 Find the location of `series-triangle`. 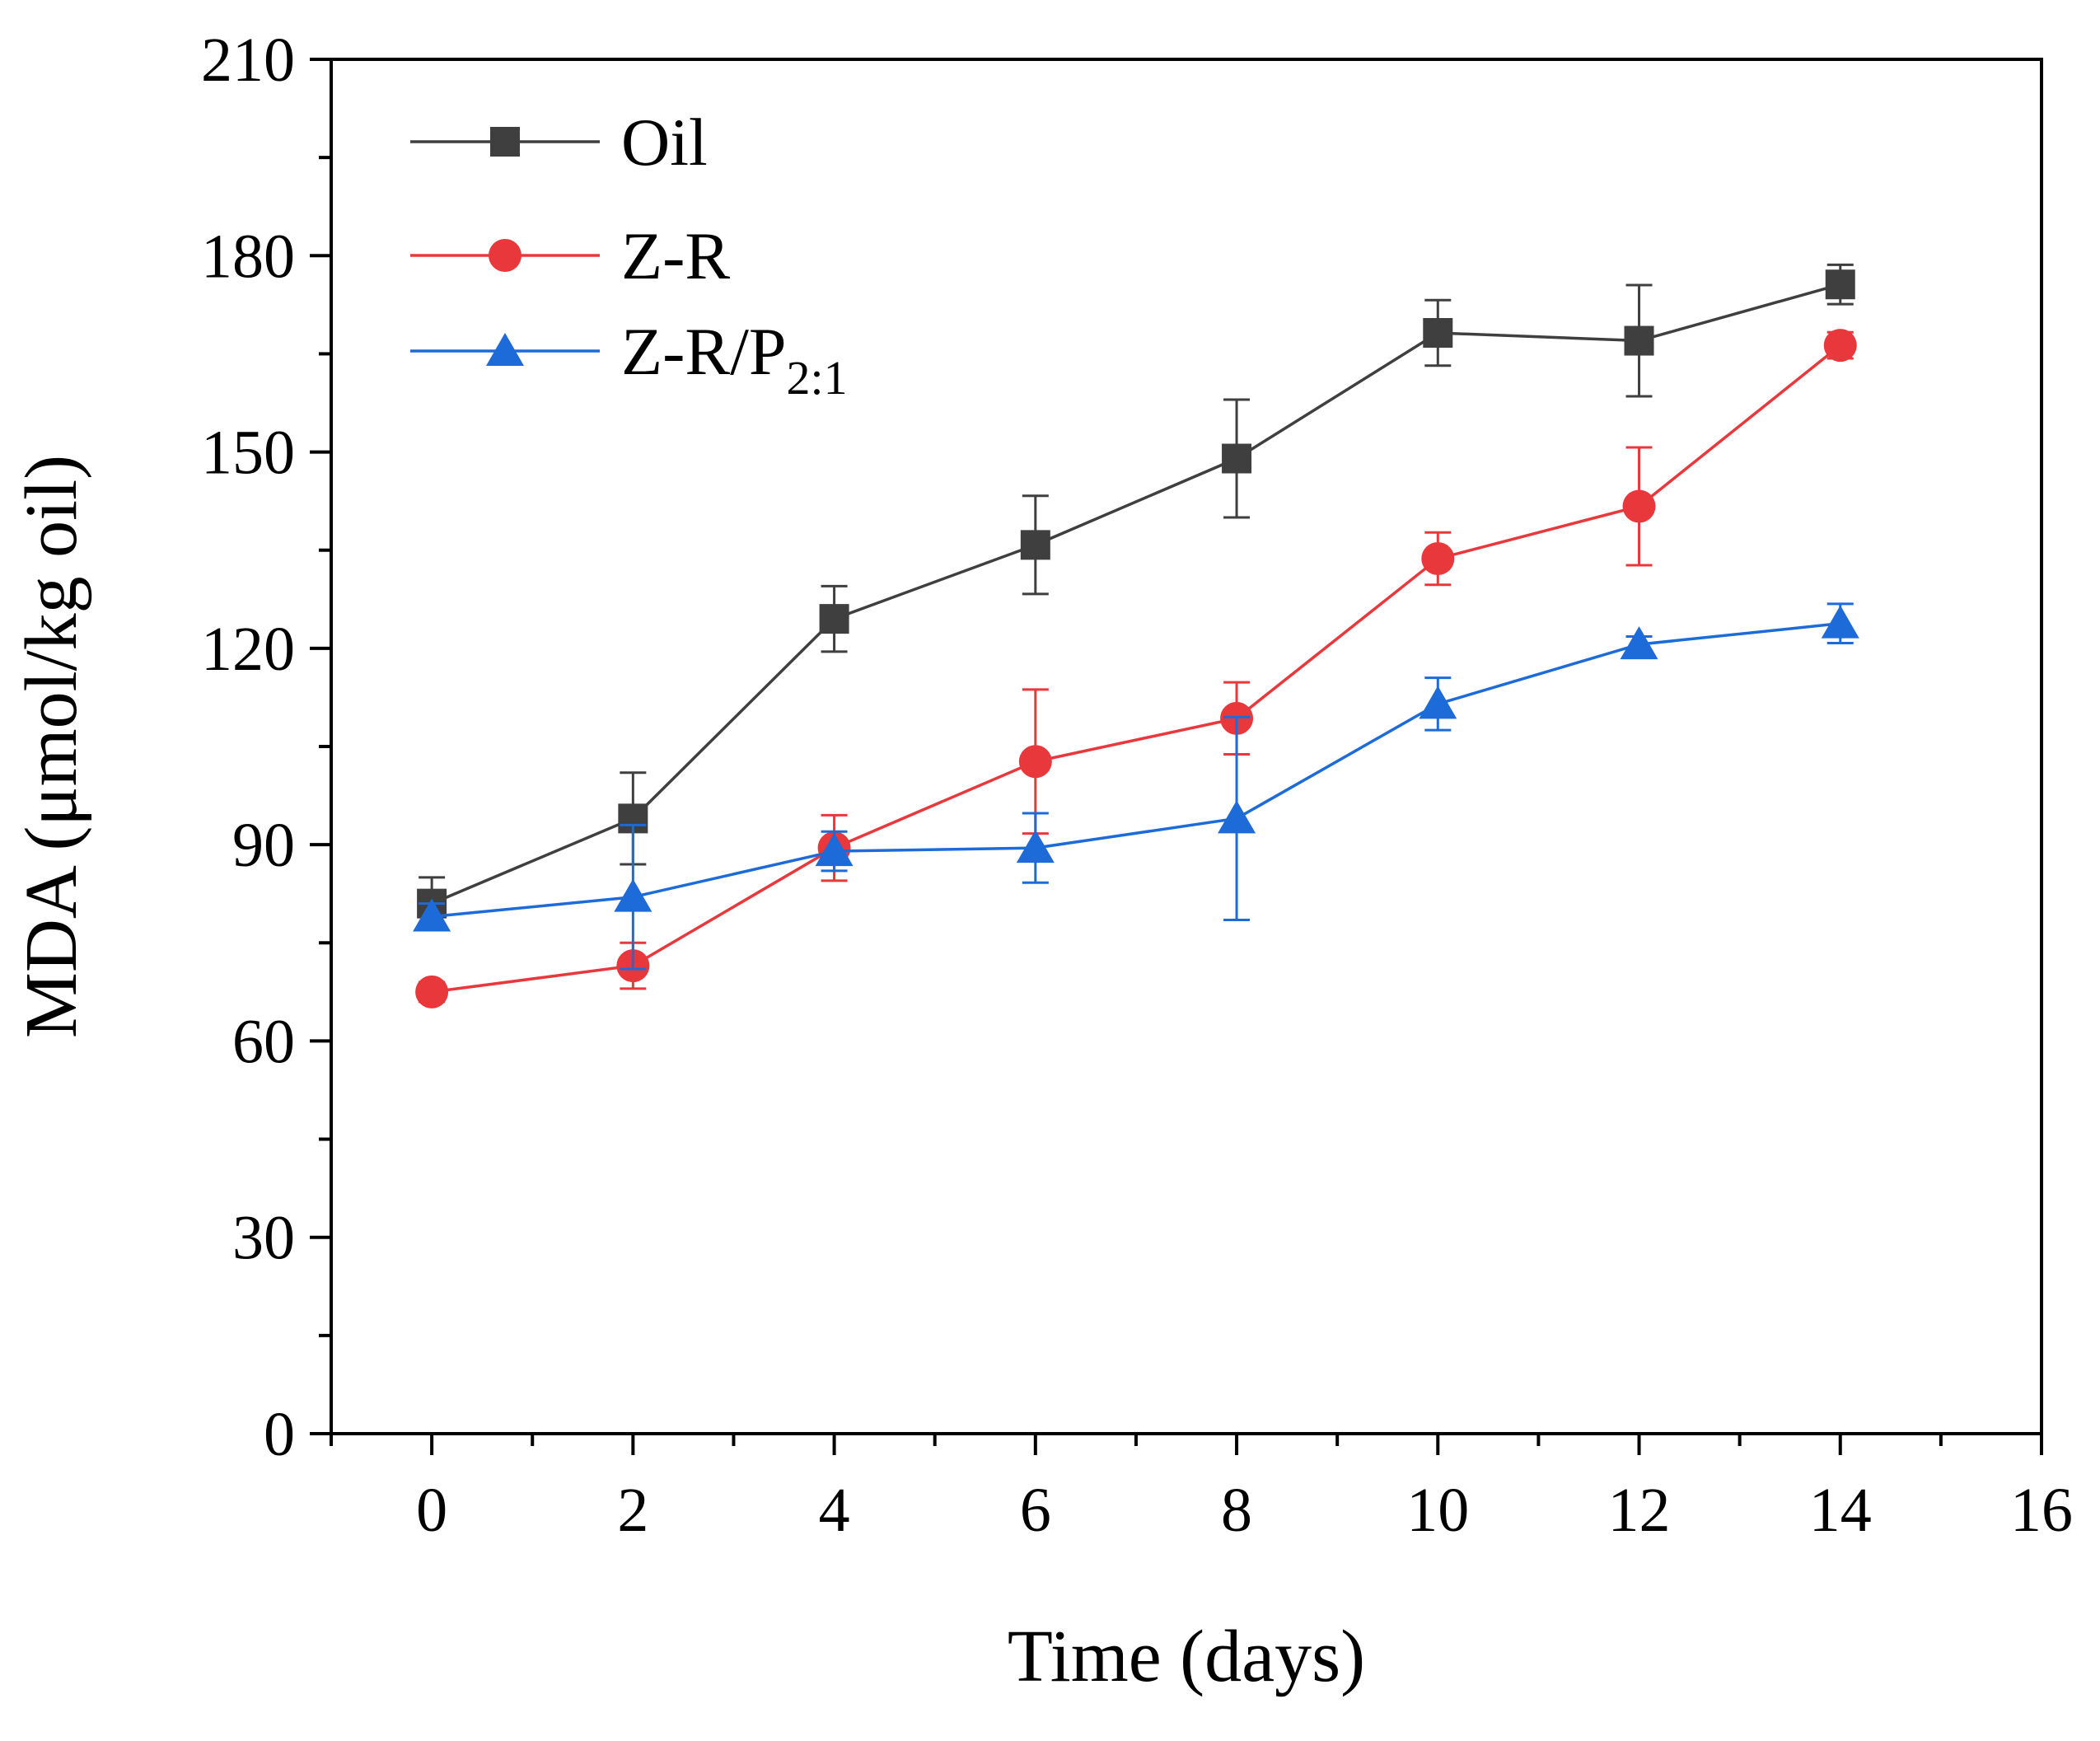

series-triangle is located at coordinates (1136, 786).